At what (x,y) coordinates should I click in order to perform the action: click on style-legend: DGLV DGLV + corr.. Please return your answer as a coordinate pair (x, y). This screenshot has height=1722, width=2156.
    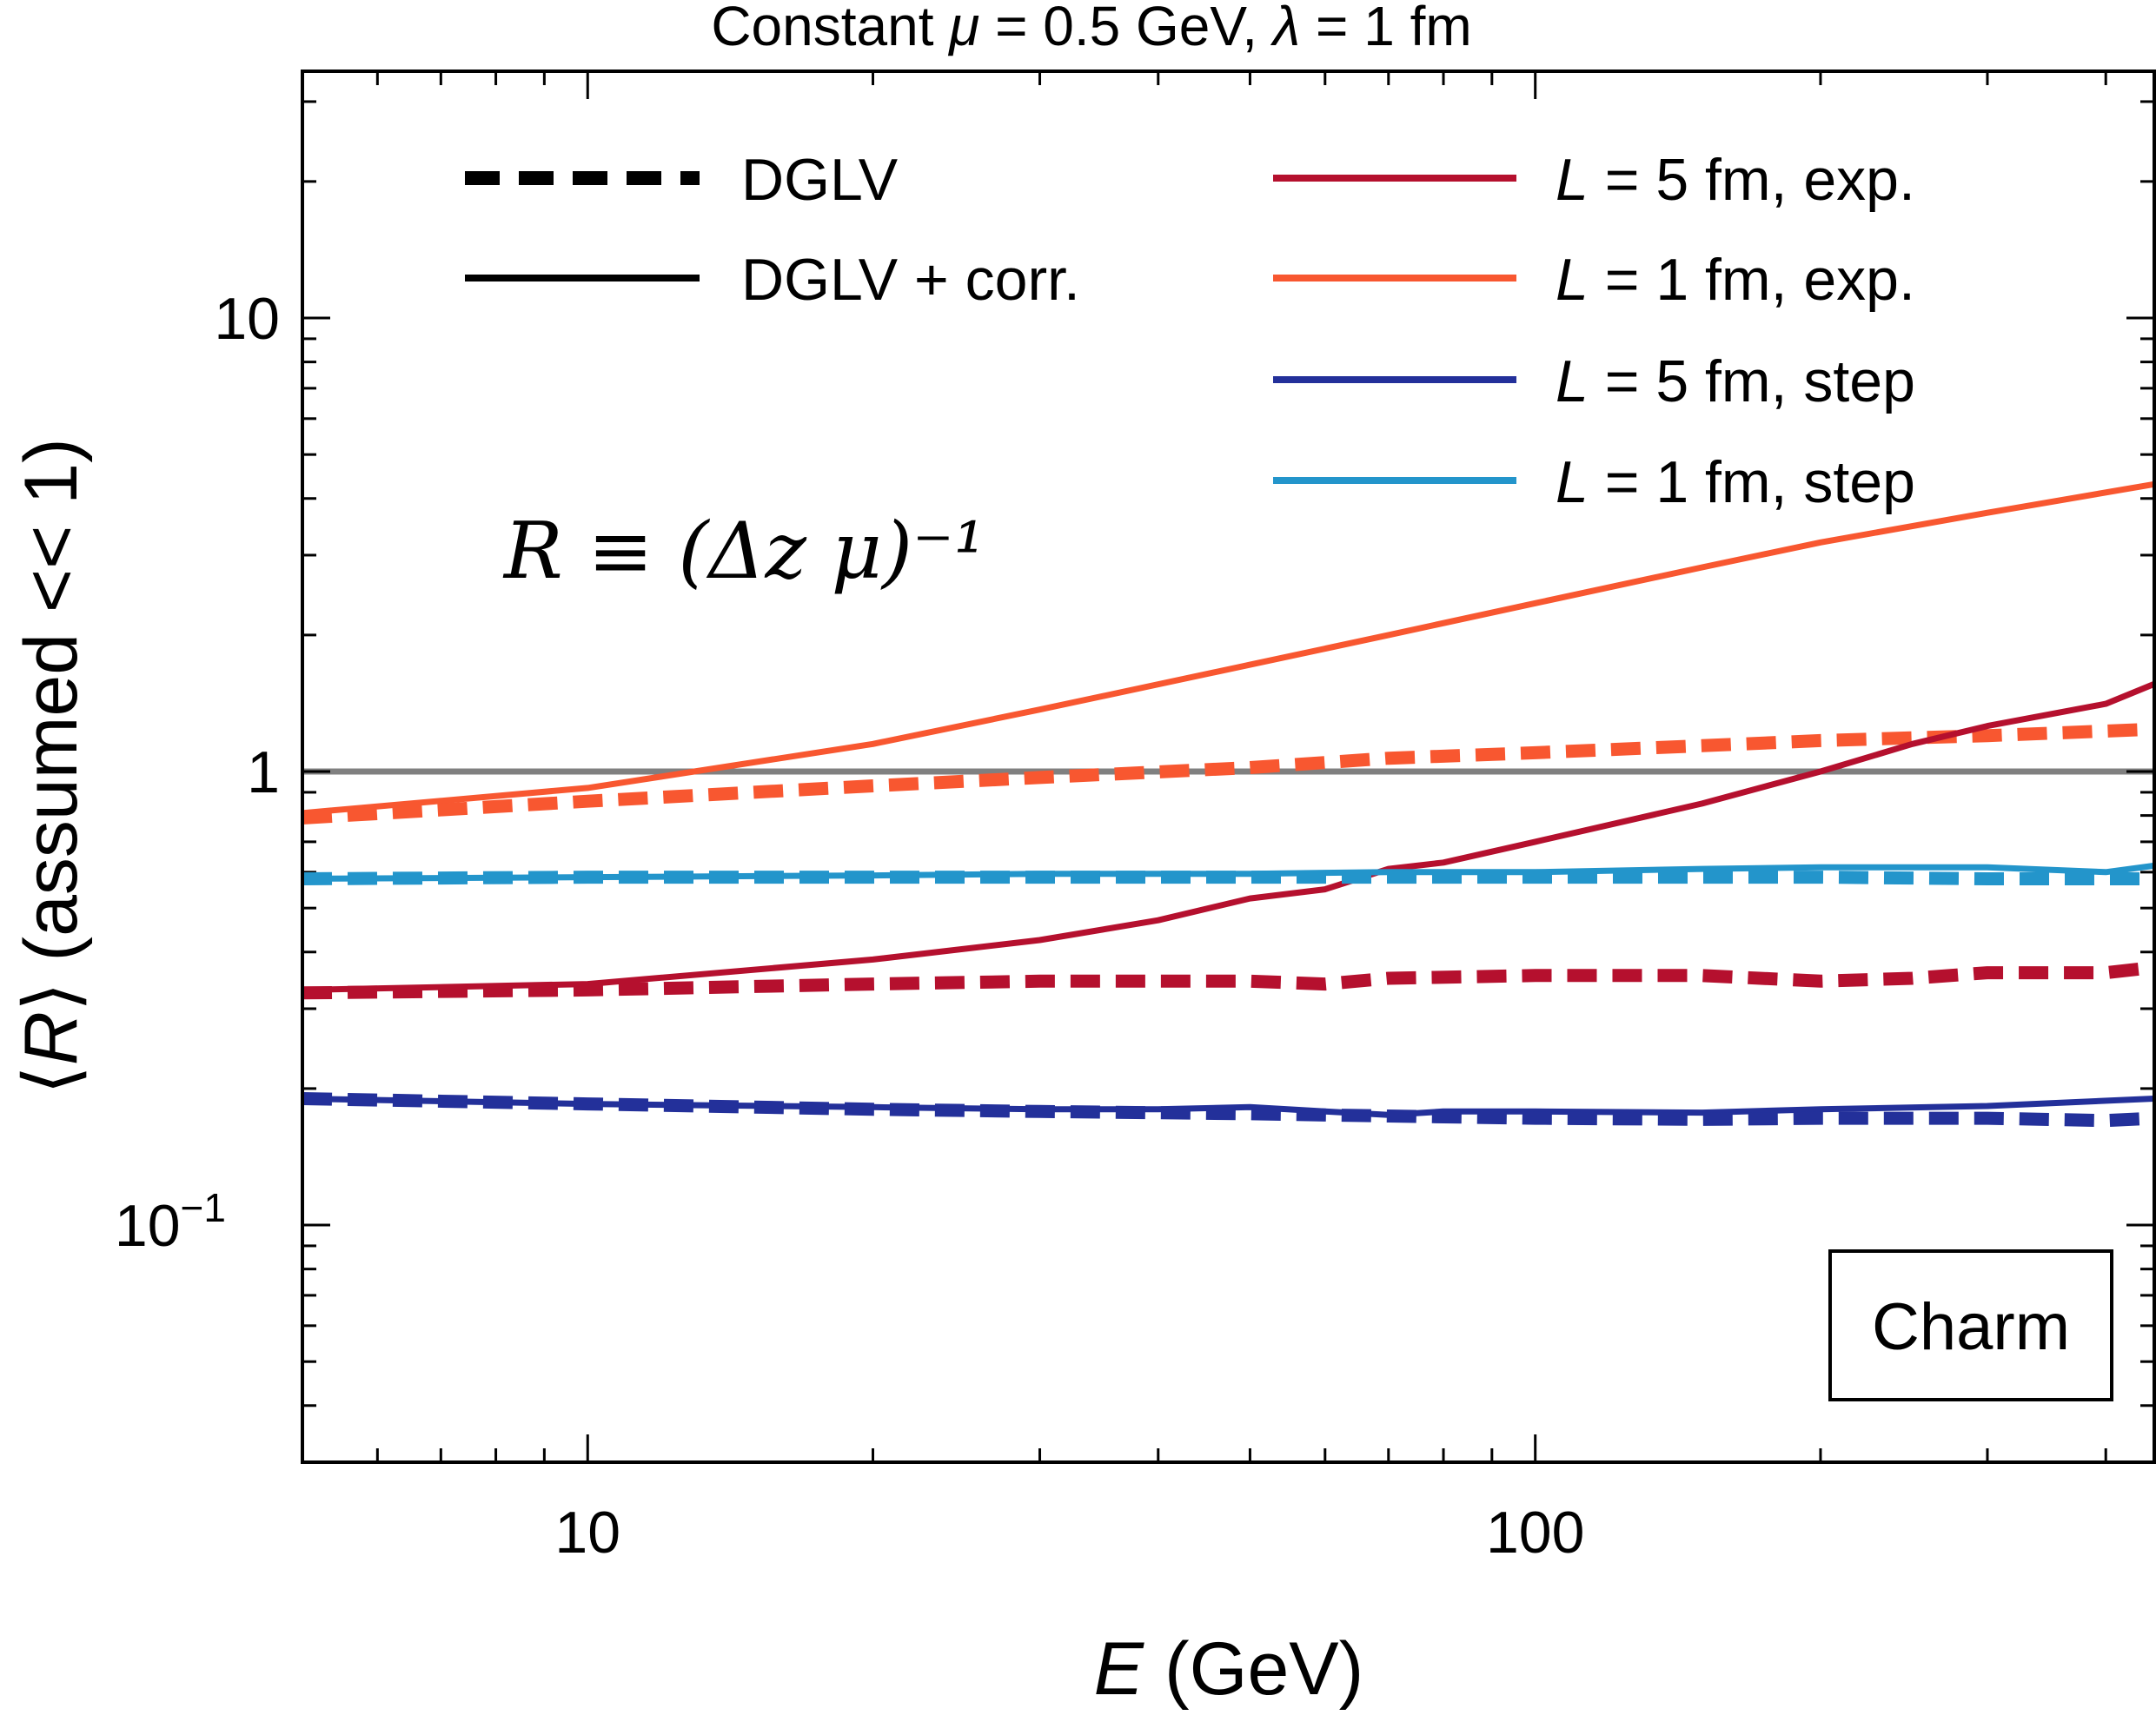
    Looking at the image, I should click on (773, 230).